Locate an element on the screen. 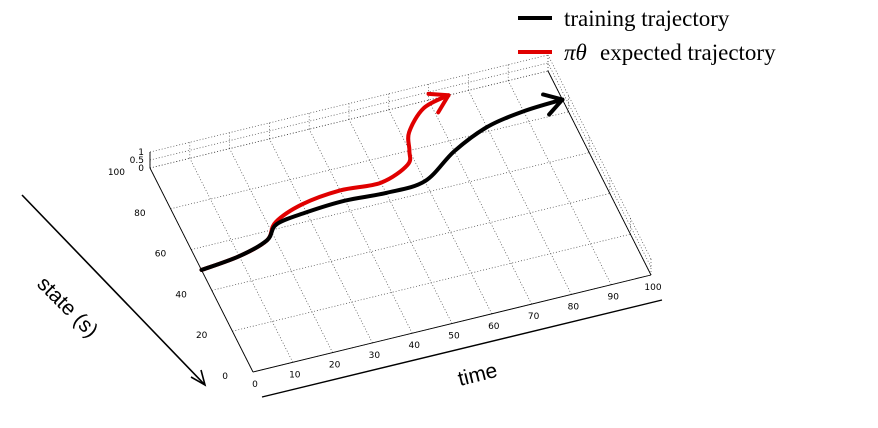 This screenshot has height=428, width=878. z-tick-label: 1 is located at coordinates (141, 153).